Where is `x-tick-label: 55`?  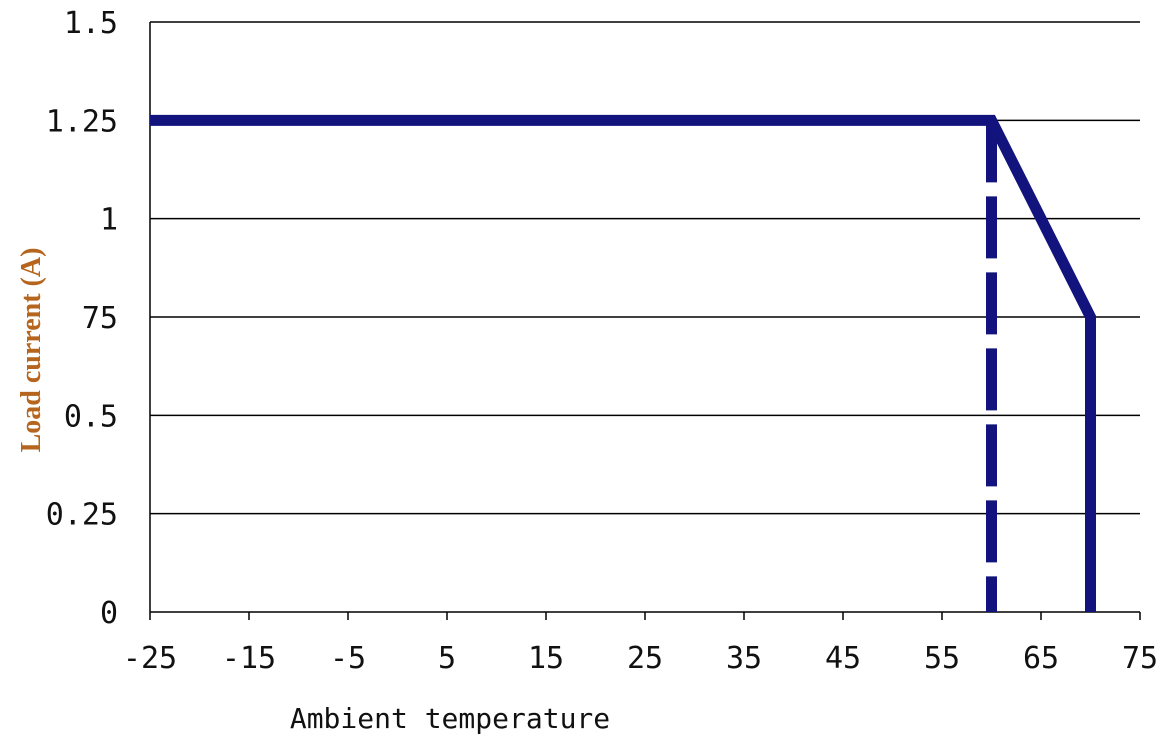 x-tick-label: 55 is located at coordinates (942, 658).